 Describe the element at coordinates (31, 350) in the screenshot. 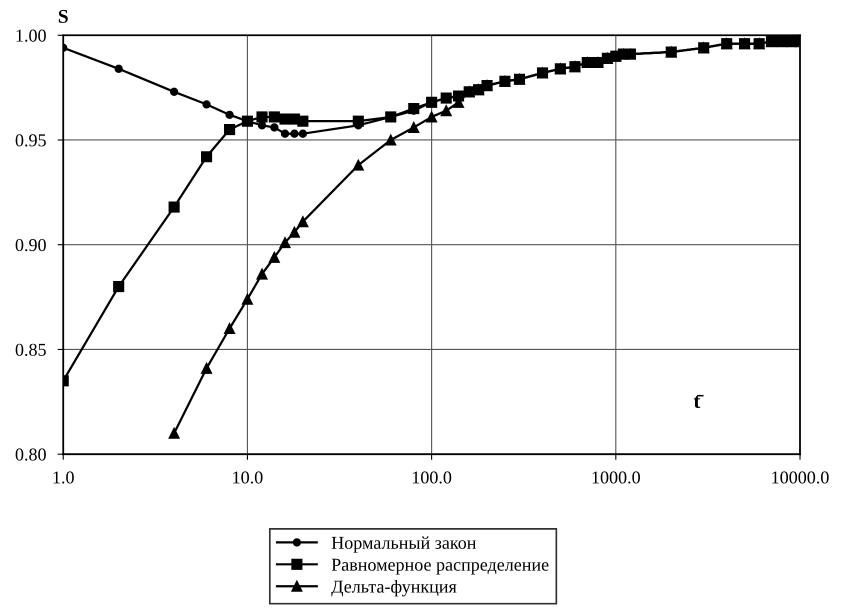

I see `y-tick-label: 0.85` at that location.